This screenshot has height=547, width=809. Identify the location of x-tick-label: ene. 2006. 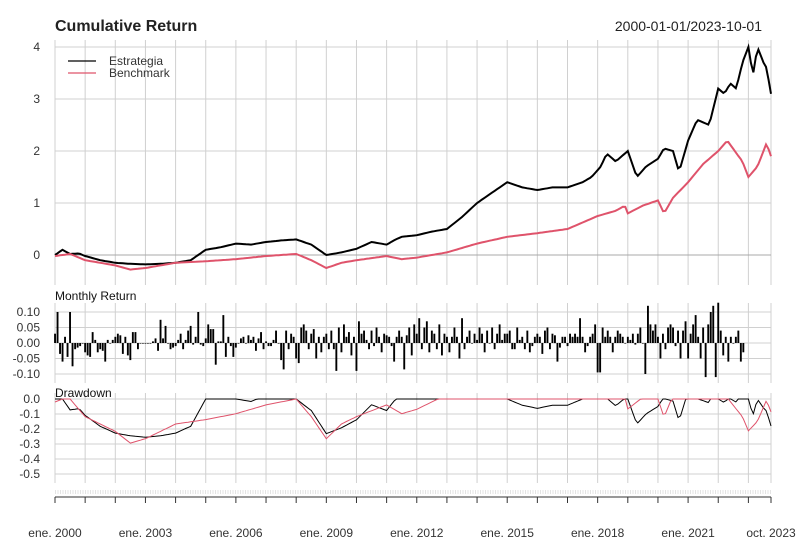
(236, 533).